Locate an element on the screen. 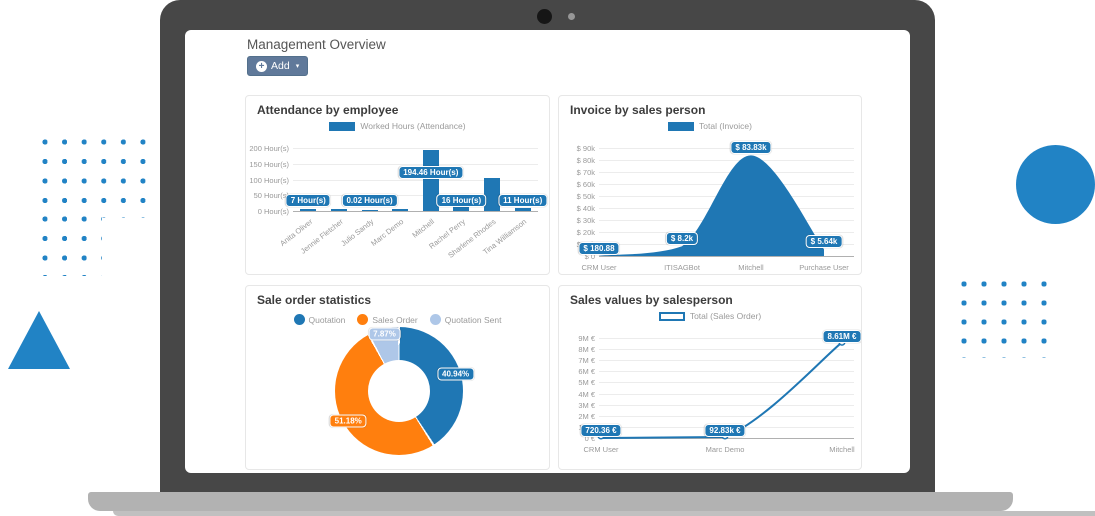 The width and height of the screenshot is (1095, 516). y-tick-label: 9M € is located at coordinates (586, 338).